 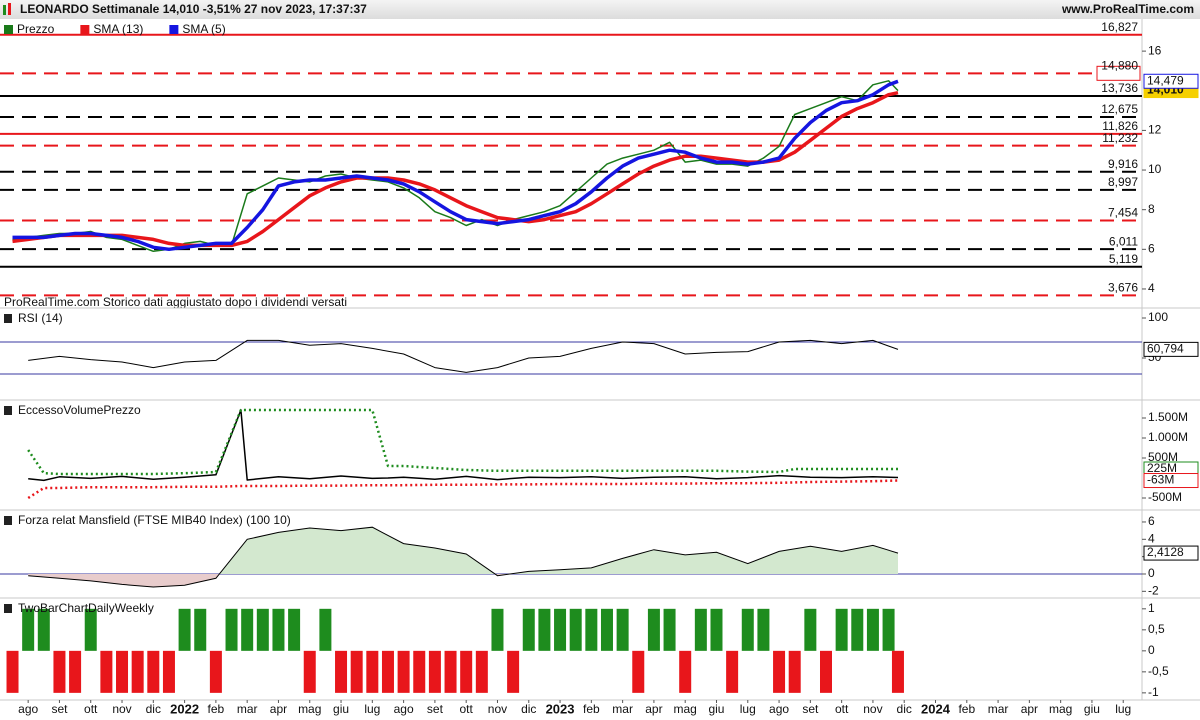 What do you see at coordinates (1151, 650) in the screenshot?
I see `y-tick-label: 0` at bounding box center [1151, 650].